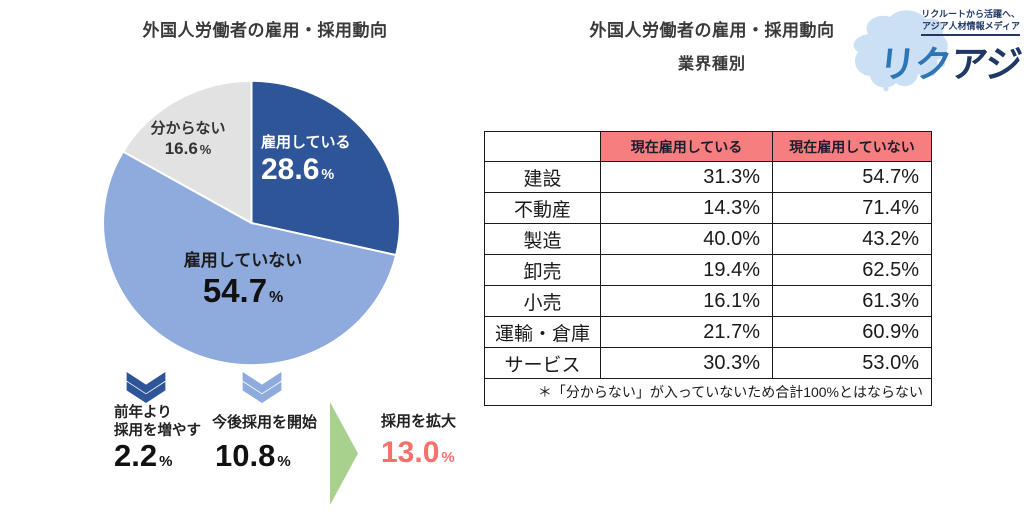 The height and width of the screenshot is (512, 1024). I want to click on industry-value: 16.1%, so click(686, 301).